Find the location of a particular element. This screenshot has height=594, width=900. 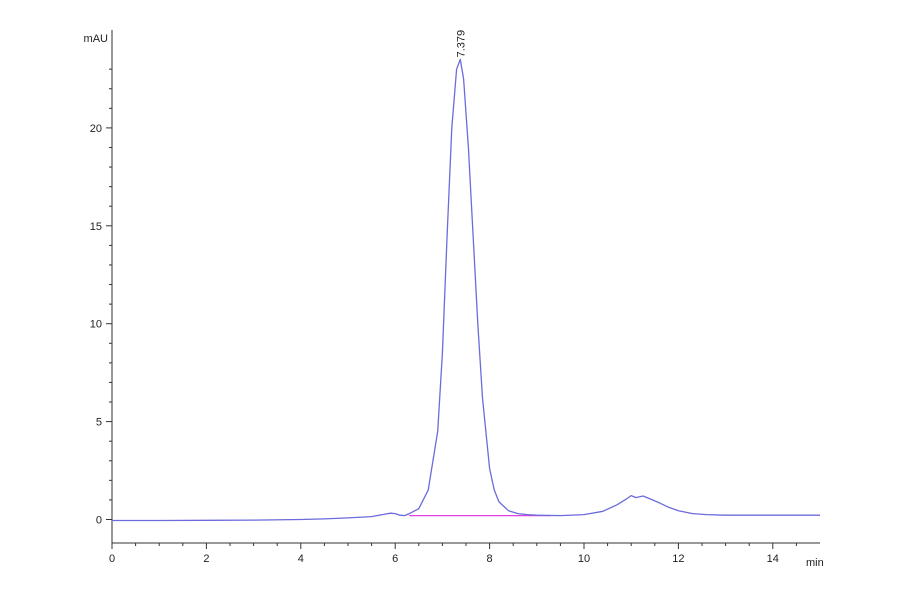

x-tick-label: 14 is located at coordinates (773, 559).